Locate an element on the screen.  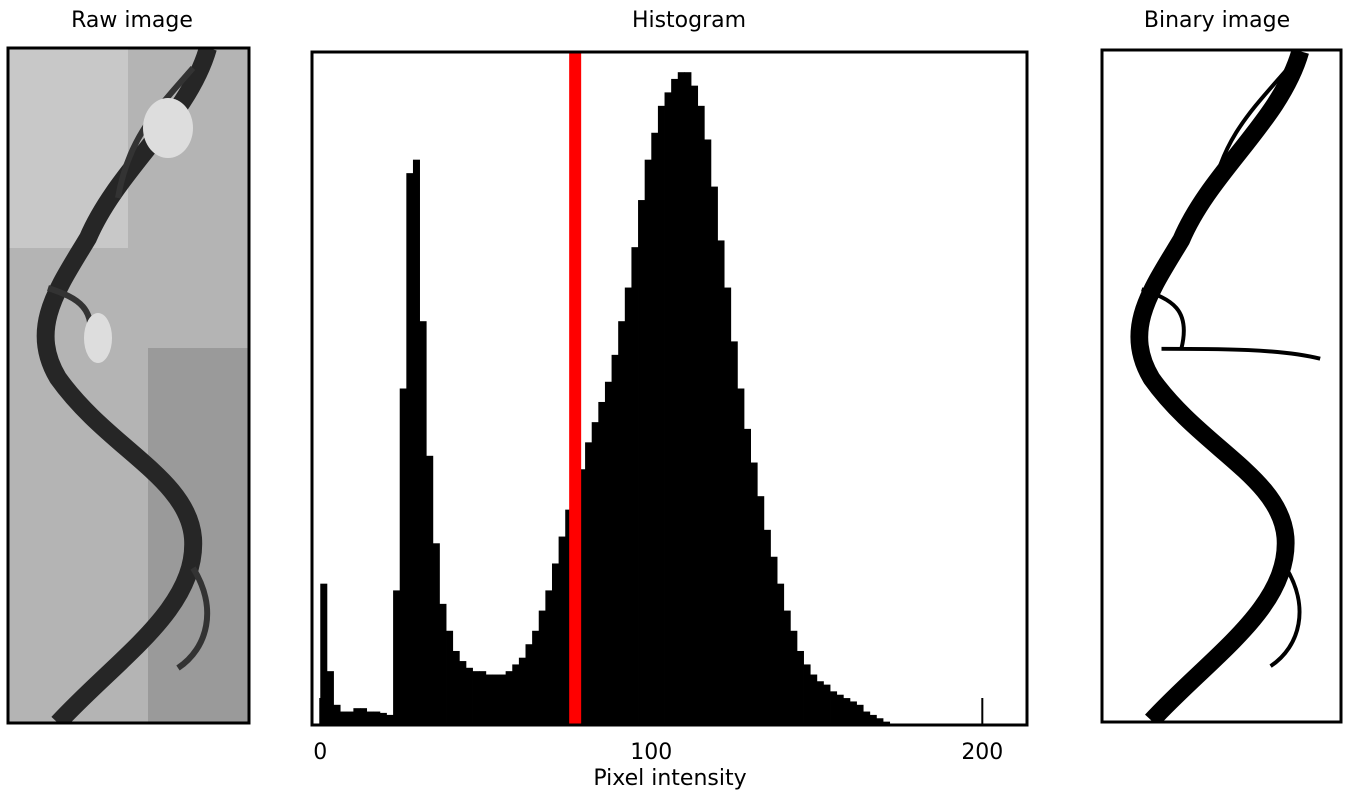
x-tick-label: 0 is located at coordinates (320, 752).